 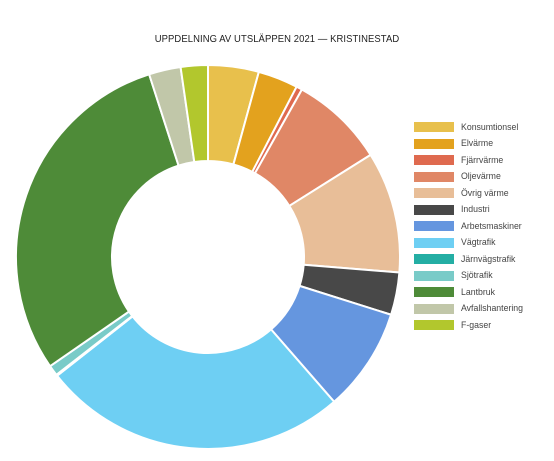 I want to click on legend-item-fjarrvarme: Fjärrvärme, so click(x=484, y=160).